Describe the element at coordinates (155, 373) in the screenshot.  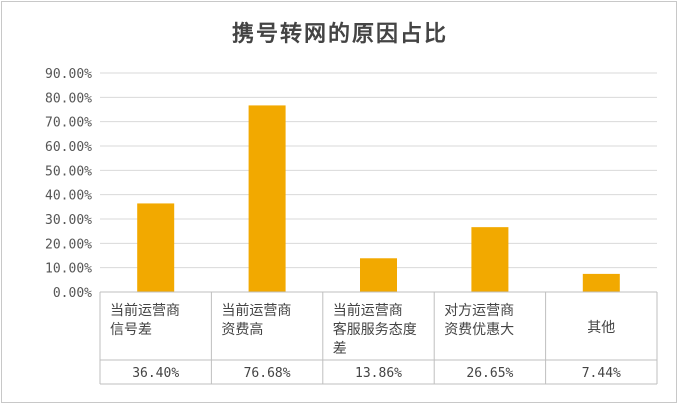
I see `data-label: 36.40%` at that location.